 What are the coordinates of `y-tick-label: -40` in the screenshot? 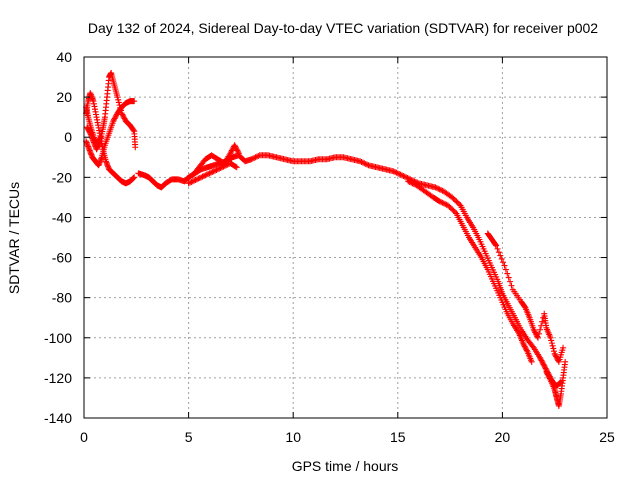 It's located at (62, 217).